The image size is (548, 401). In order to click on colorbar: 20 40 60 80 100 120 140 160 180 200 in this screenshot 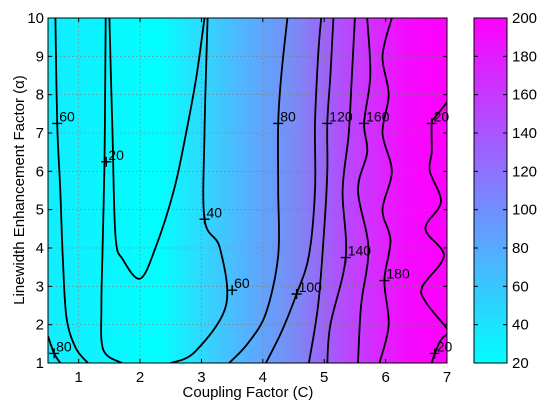, I will do `click(505, 191)`.